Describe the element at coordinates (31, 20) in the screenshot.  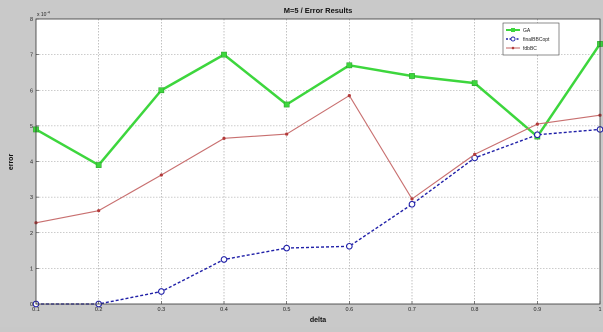
I see `y-tick-label: 8` at that location.